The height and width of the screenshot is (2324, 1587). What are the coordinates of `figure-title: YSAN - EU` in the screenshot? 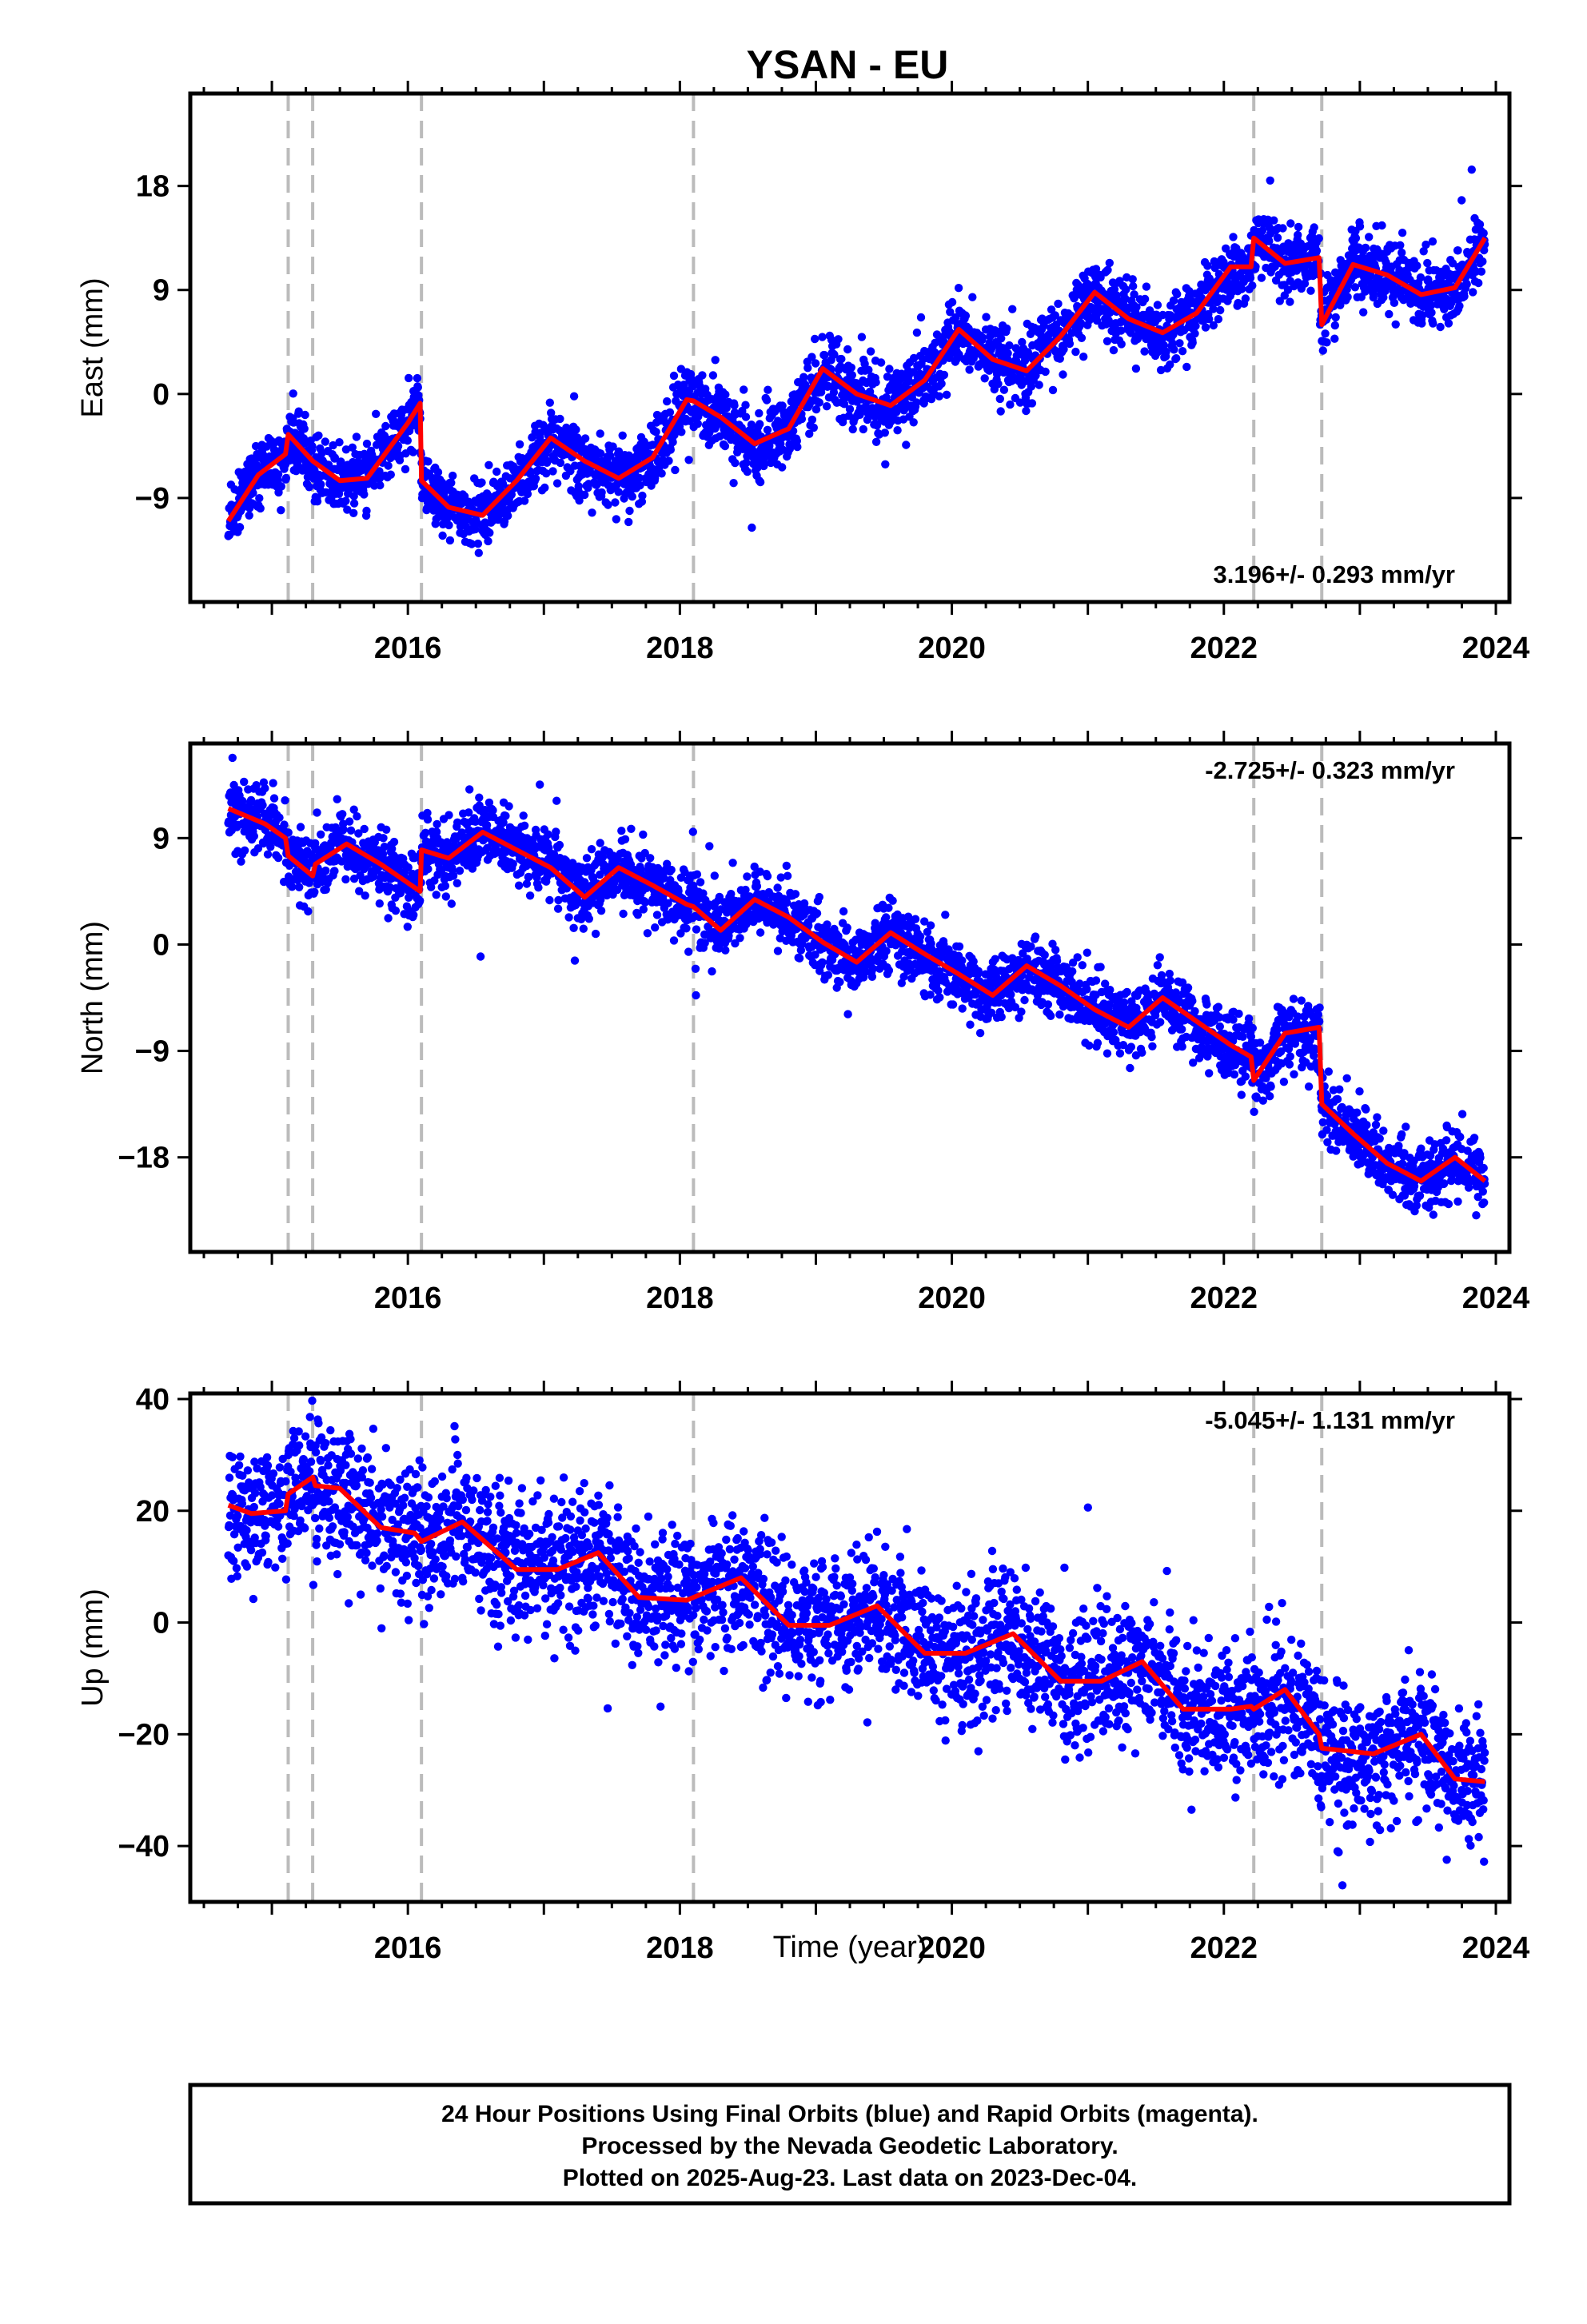 It's located at (848, 64).